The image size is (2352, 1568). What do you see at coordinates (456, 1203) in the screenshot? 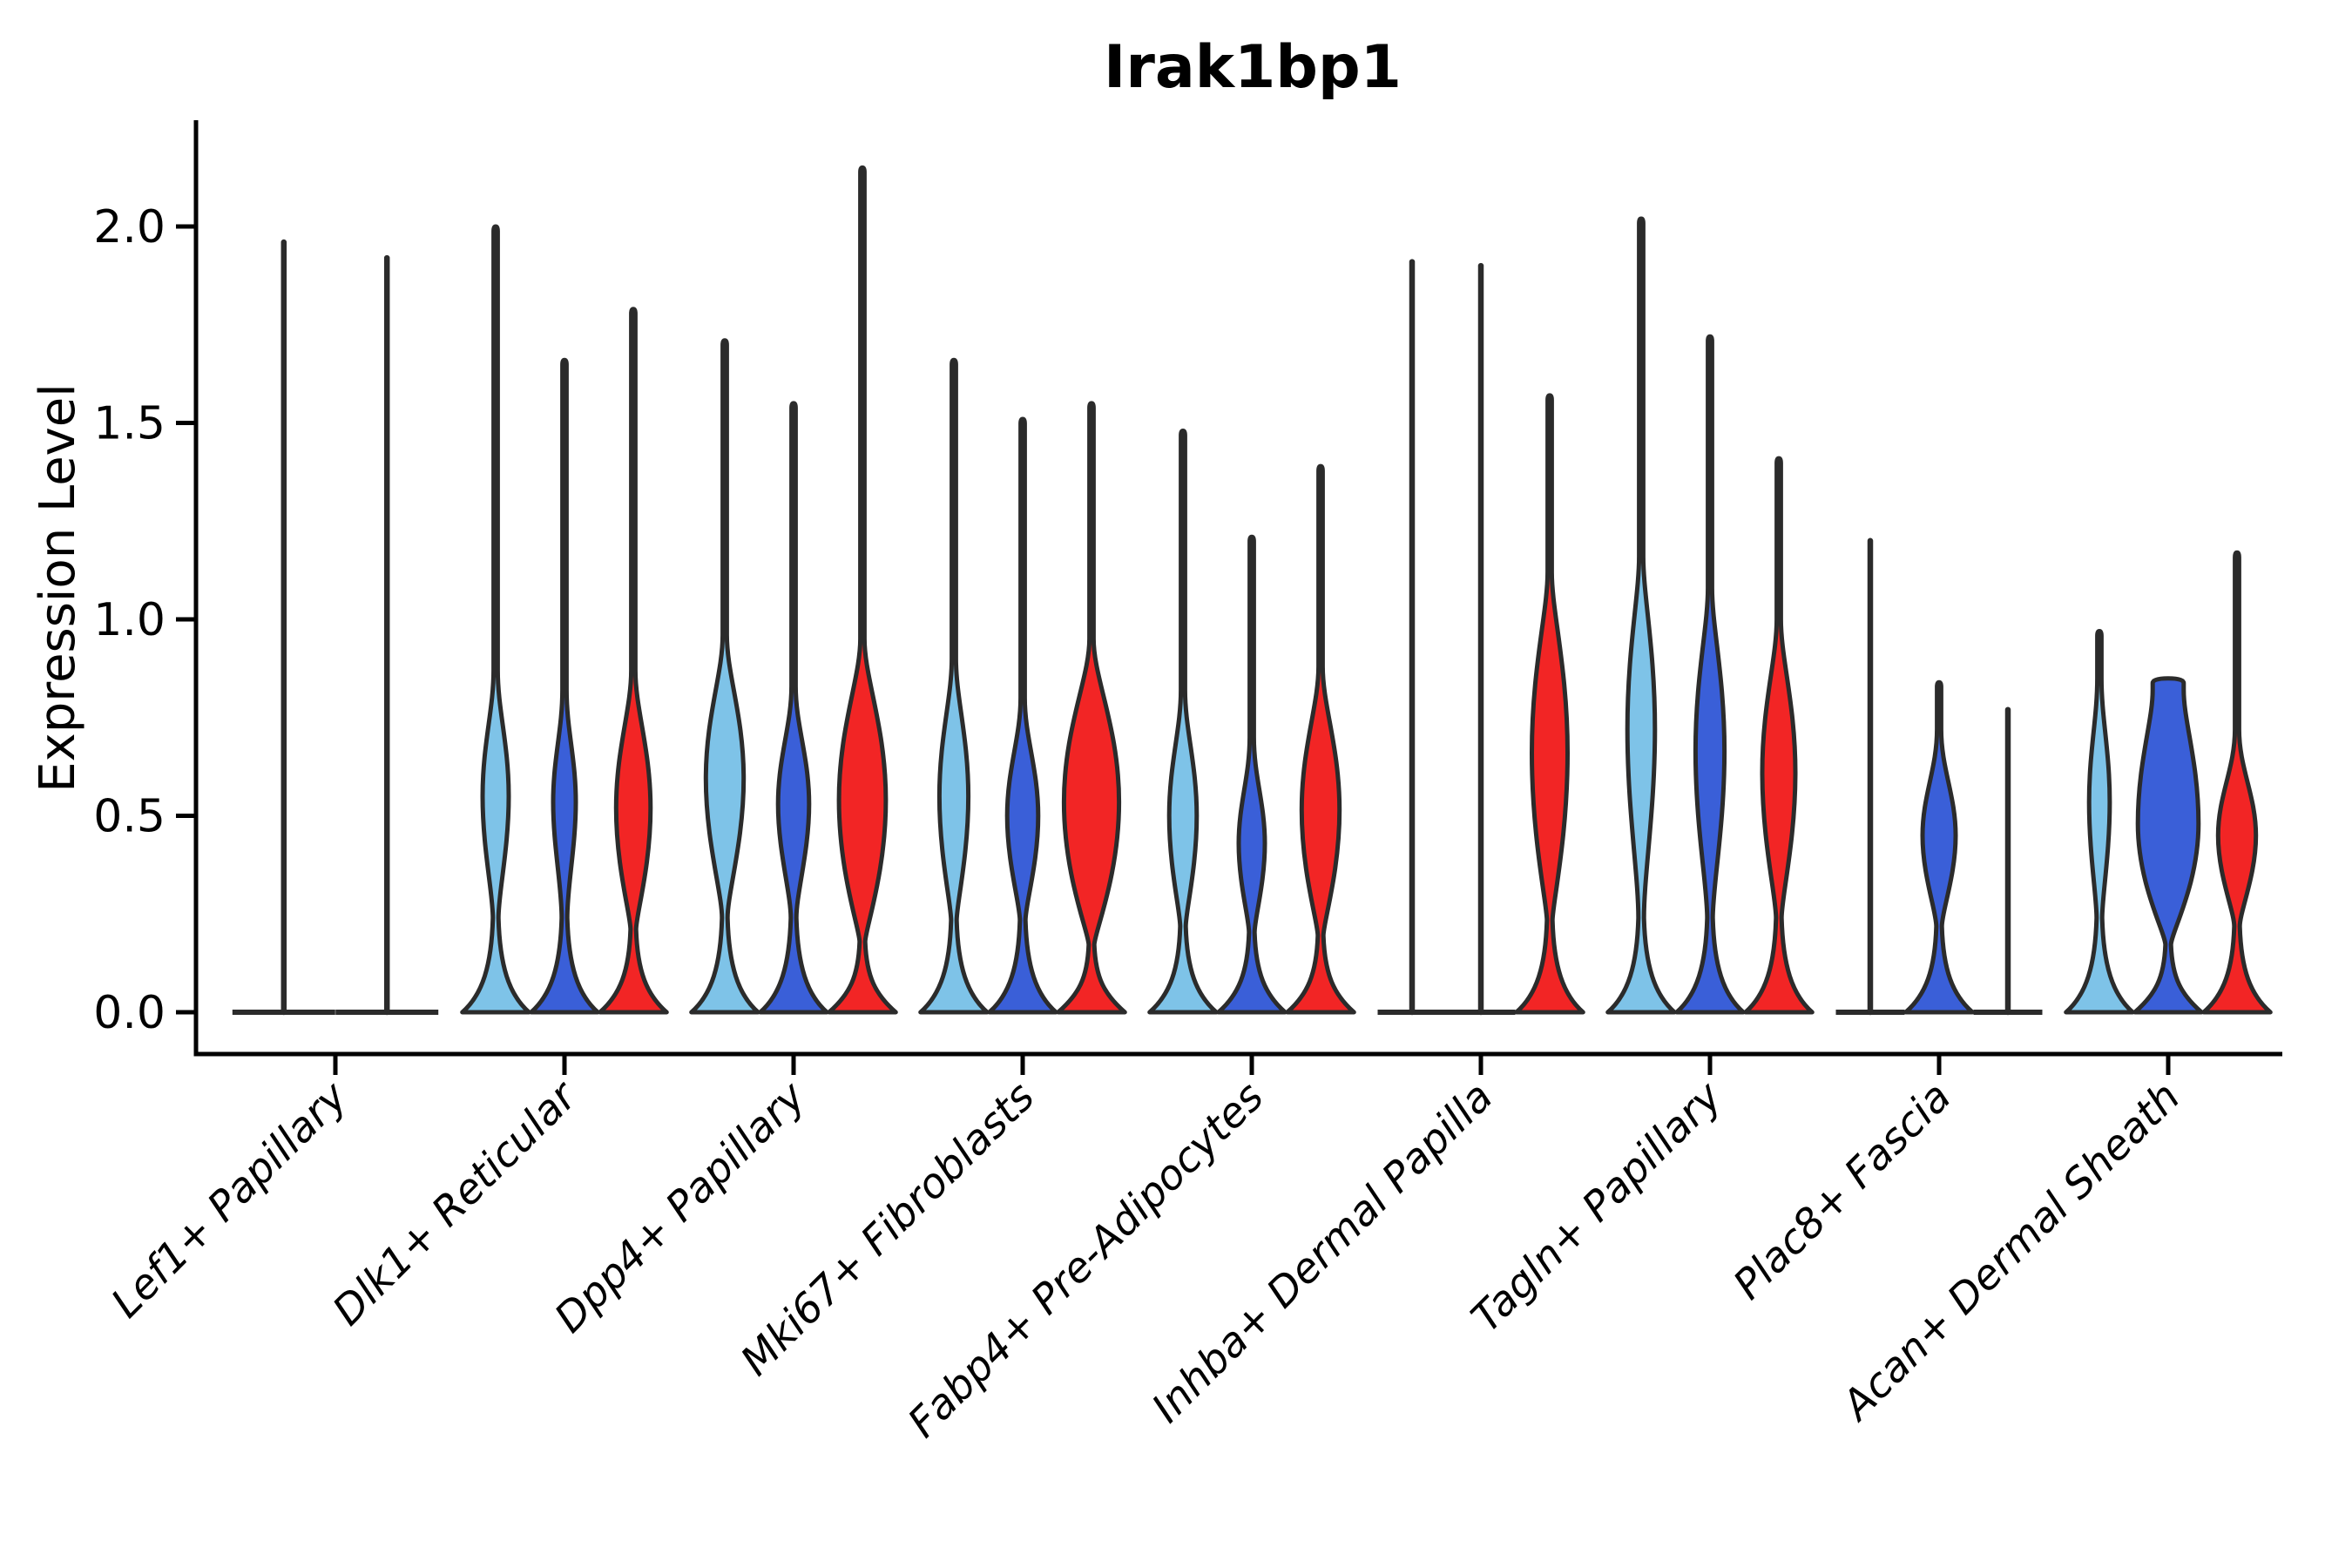
I see `x-tick-label: Dlk1+ Reticular` at bounding box center [456, 1203].